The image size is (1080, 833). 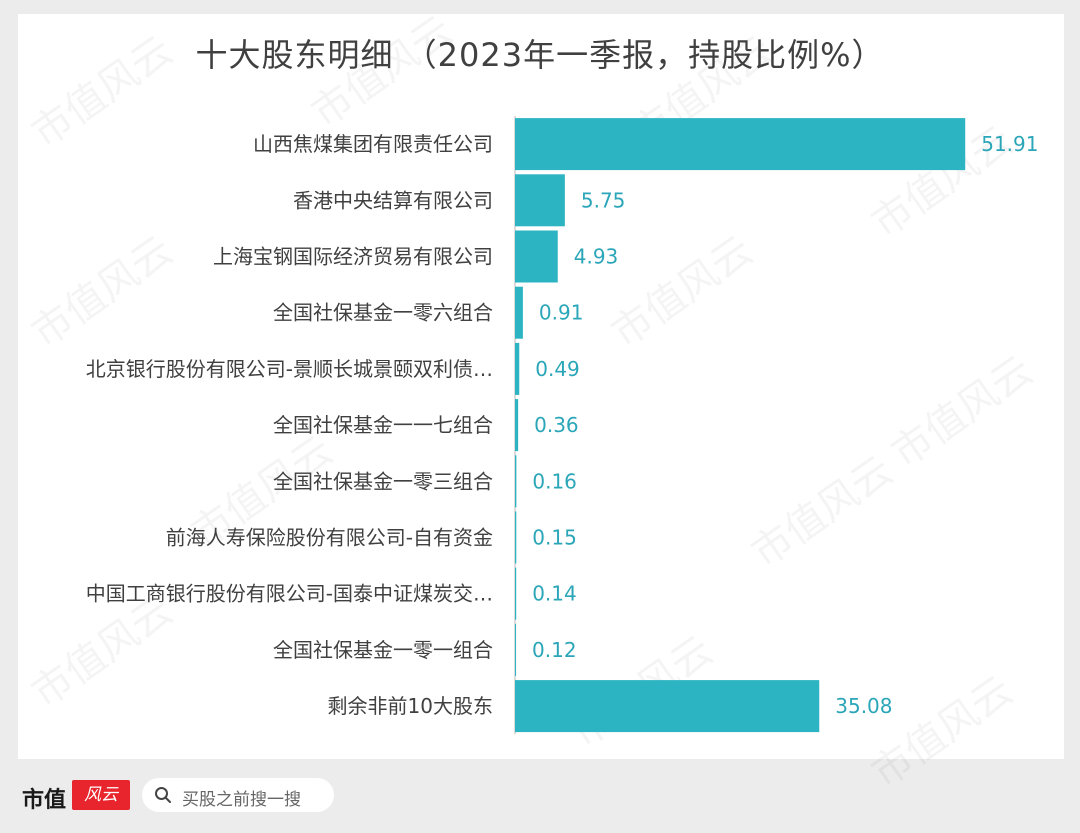 I want to click on category-label: 全国社保基金一零一组合, so click(x=383, y=650).